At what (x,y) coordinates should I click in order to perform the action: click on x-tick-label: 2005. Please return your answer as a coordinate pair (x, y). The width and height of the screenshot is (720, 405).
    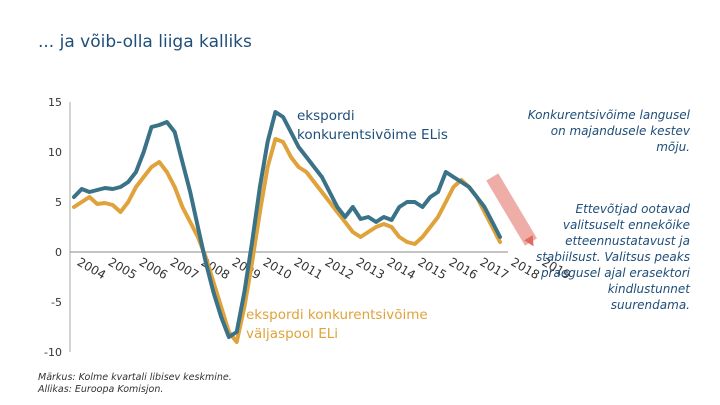
    Looking at the image, I should click on (122, 268).